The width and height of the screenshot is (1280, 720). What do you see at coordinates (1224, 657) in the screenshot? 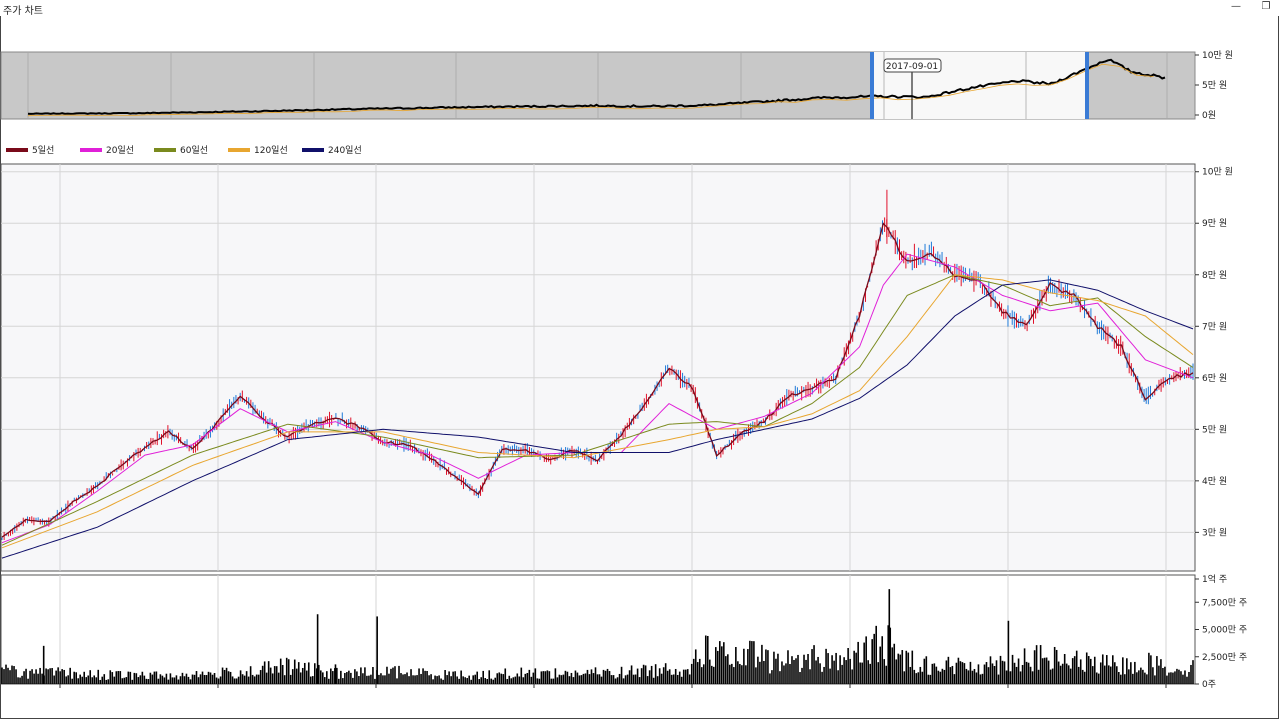
I see `volume-y-tick-label: 2,500만 주` at bounding box center [1224, 657].